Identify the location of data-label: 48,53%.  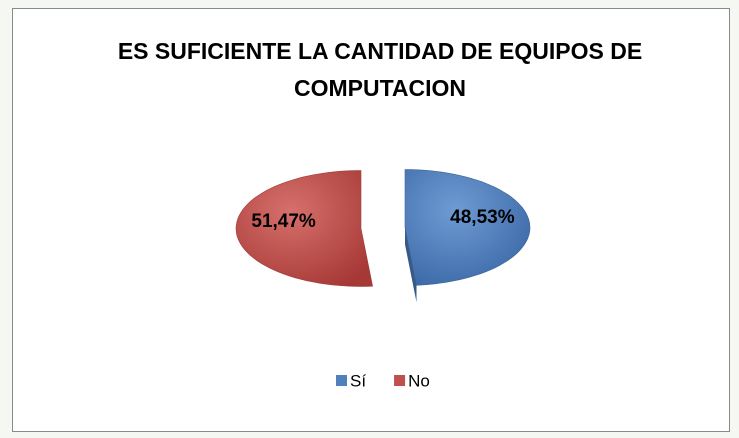
(482, 217).